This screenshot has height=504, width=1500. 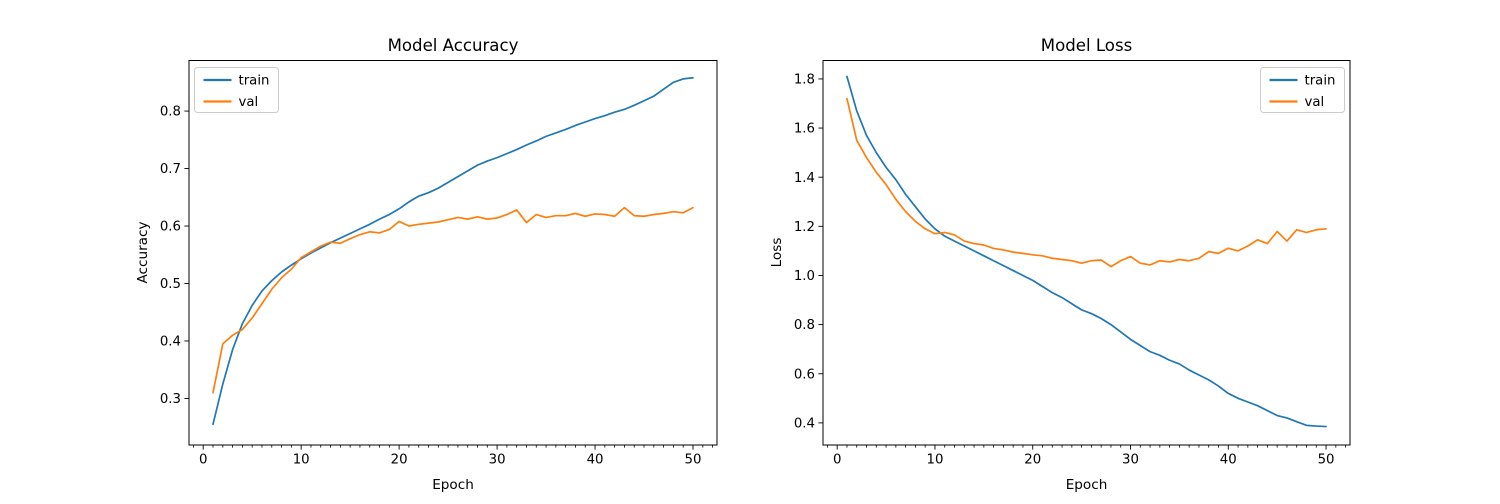 What do you see at coordinates (453, 485) in the screenshot?
I see `accuracy-xlabel: Epoch` at bounding box center [453, 485].